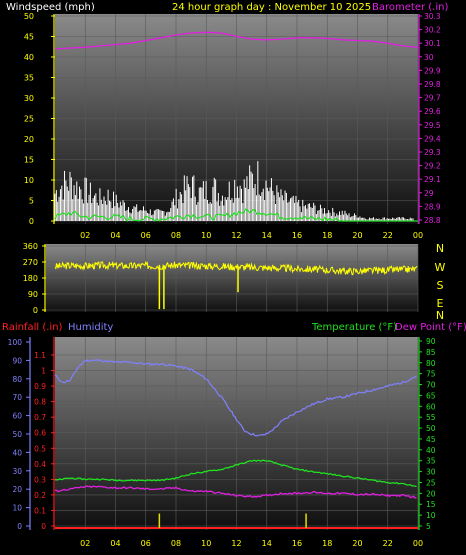 The width and height of the screenshot is (466, 555). I want to click on y-tick-label-barometer: 30.2, so click(432, 30).